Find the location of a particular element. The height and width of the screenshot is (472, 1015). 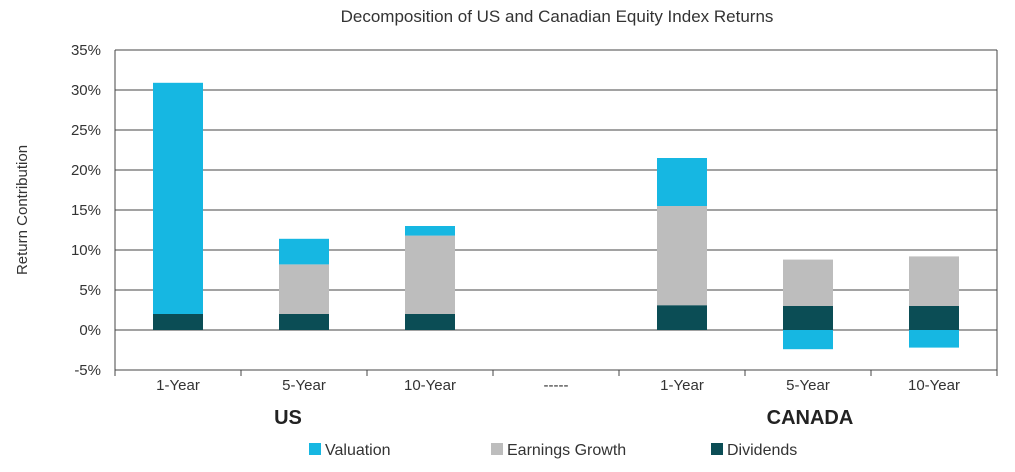

y-tick-label: 5% is located at coordinates (90, 290).